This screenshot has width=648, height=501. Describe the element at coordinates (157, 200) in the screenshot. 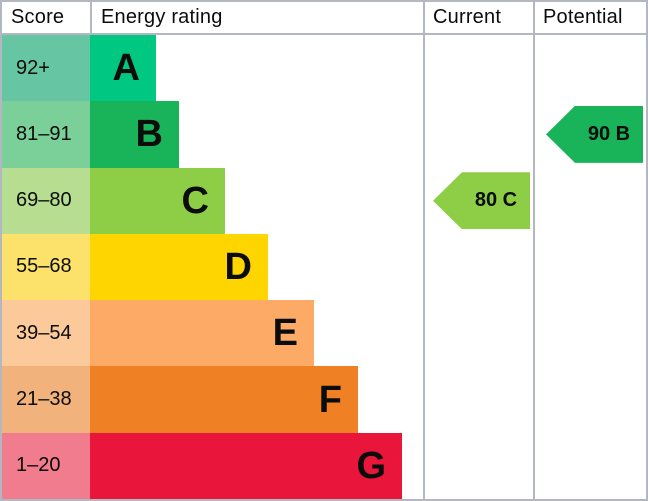

I see `band-bar: C` at that location.